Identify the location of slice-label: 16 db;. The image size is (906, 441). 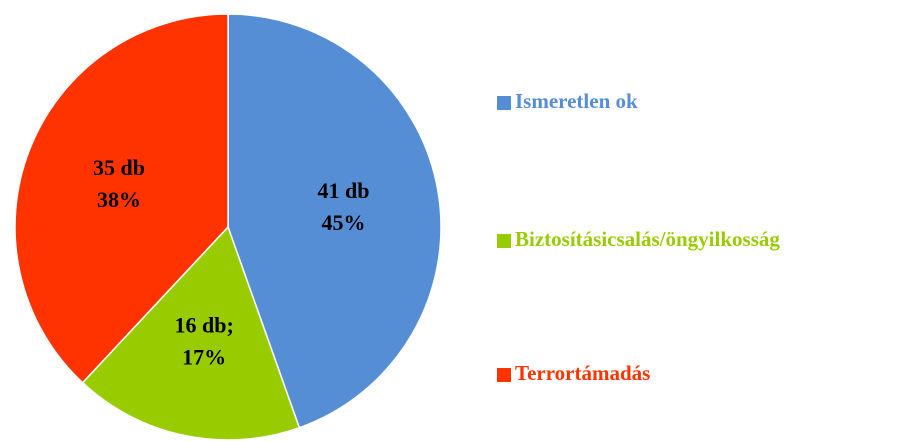
(204, 325).